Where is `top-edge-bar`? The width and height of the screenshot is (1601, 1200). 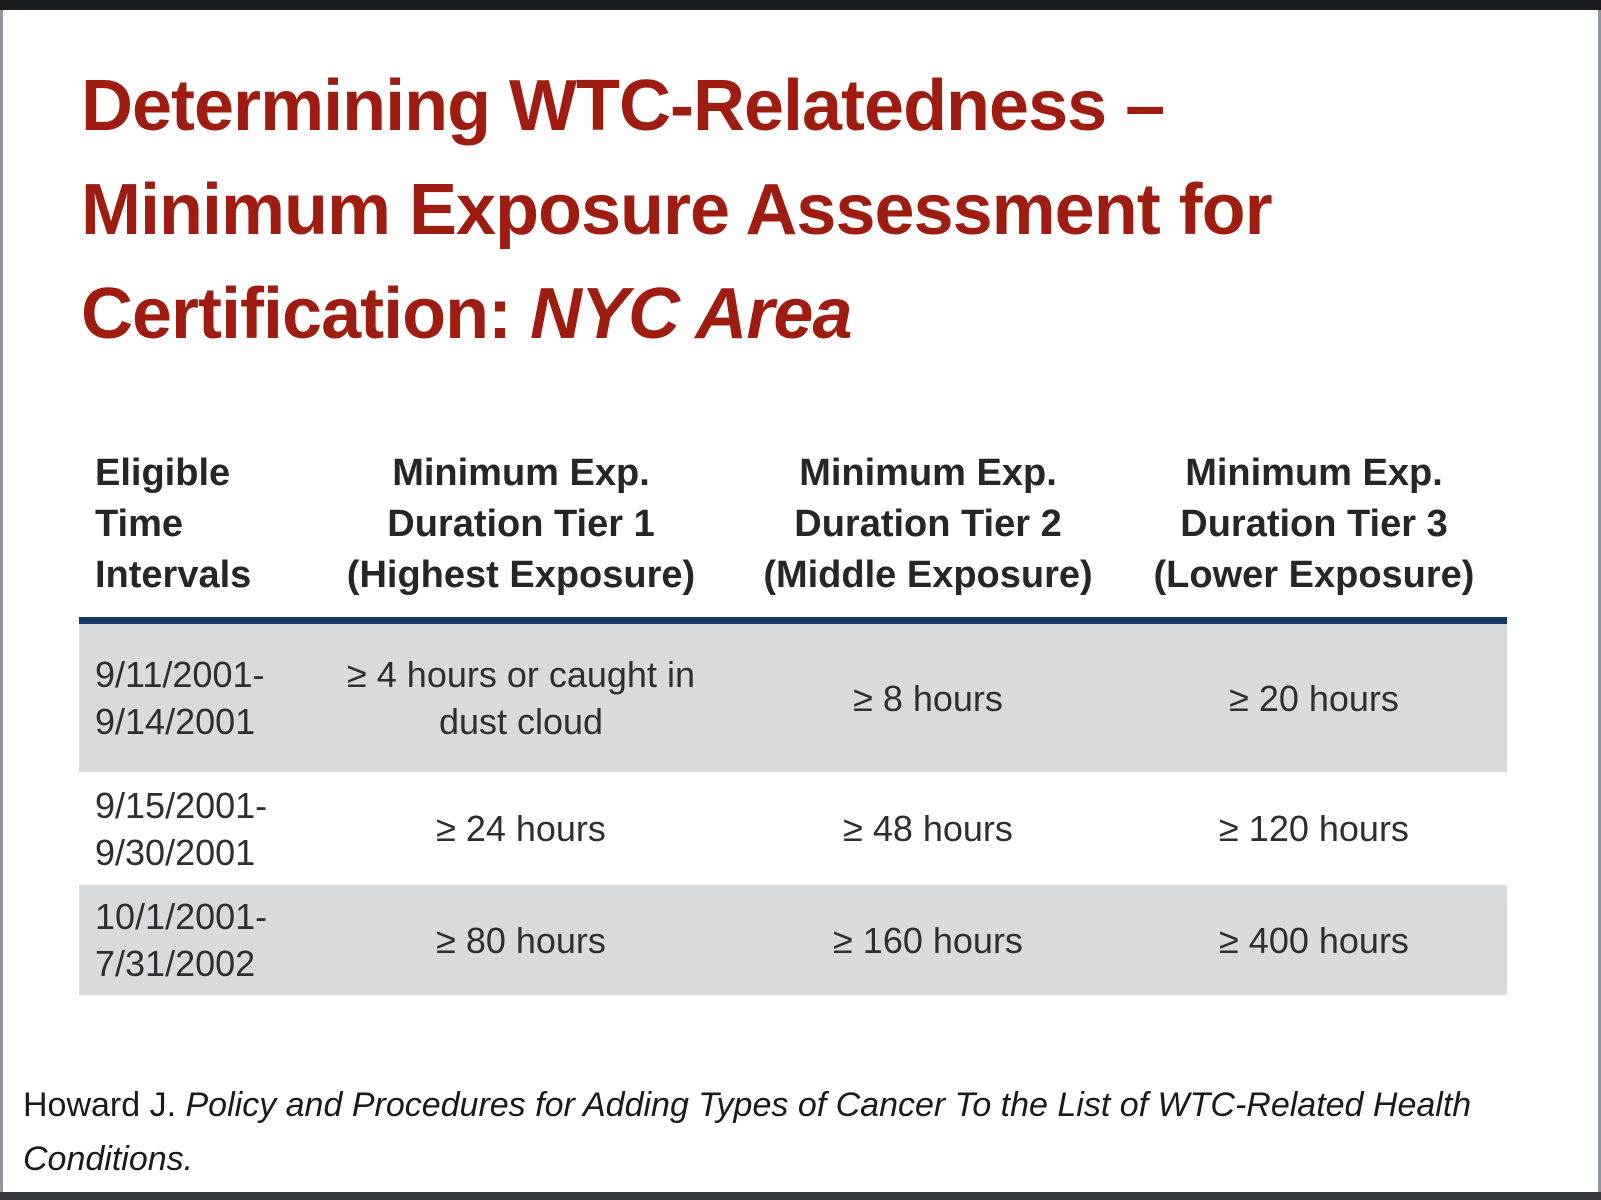
top-edge-bar is located at coordinates (800, 5).